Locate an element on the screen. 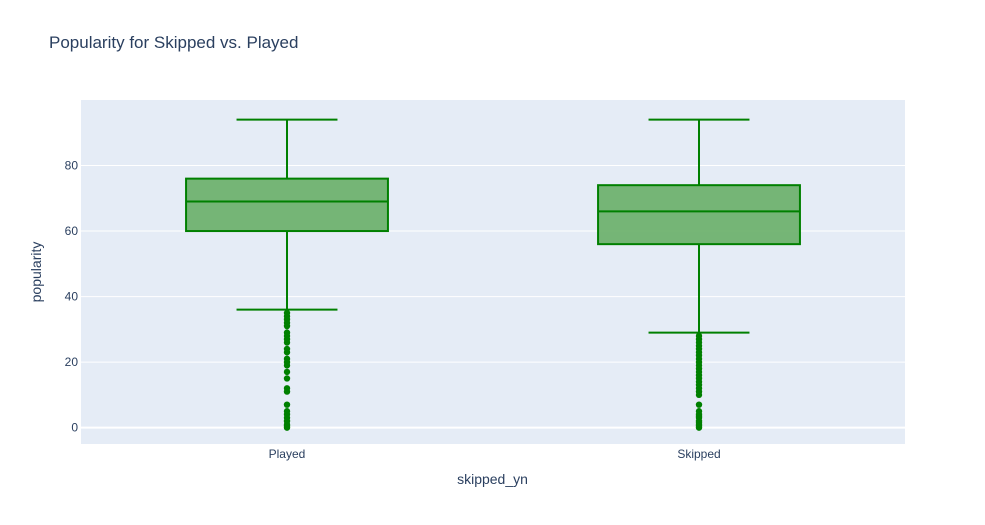 Image resolution: width=985 pixels, height=525 pixels. x-tick-label: Played is located at coordinates (287, 454).